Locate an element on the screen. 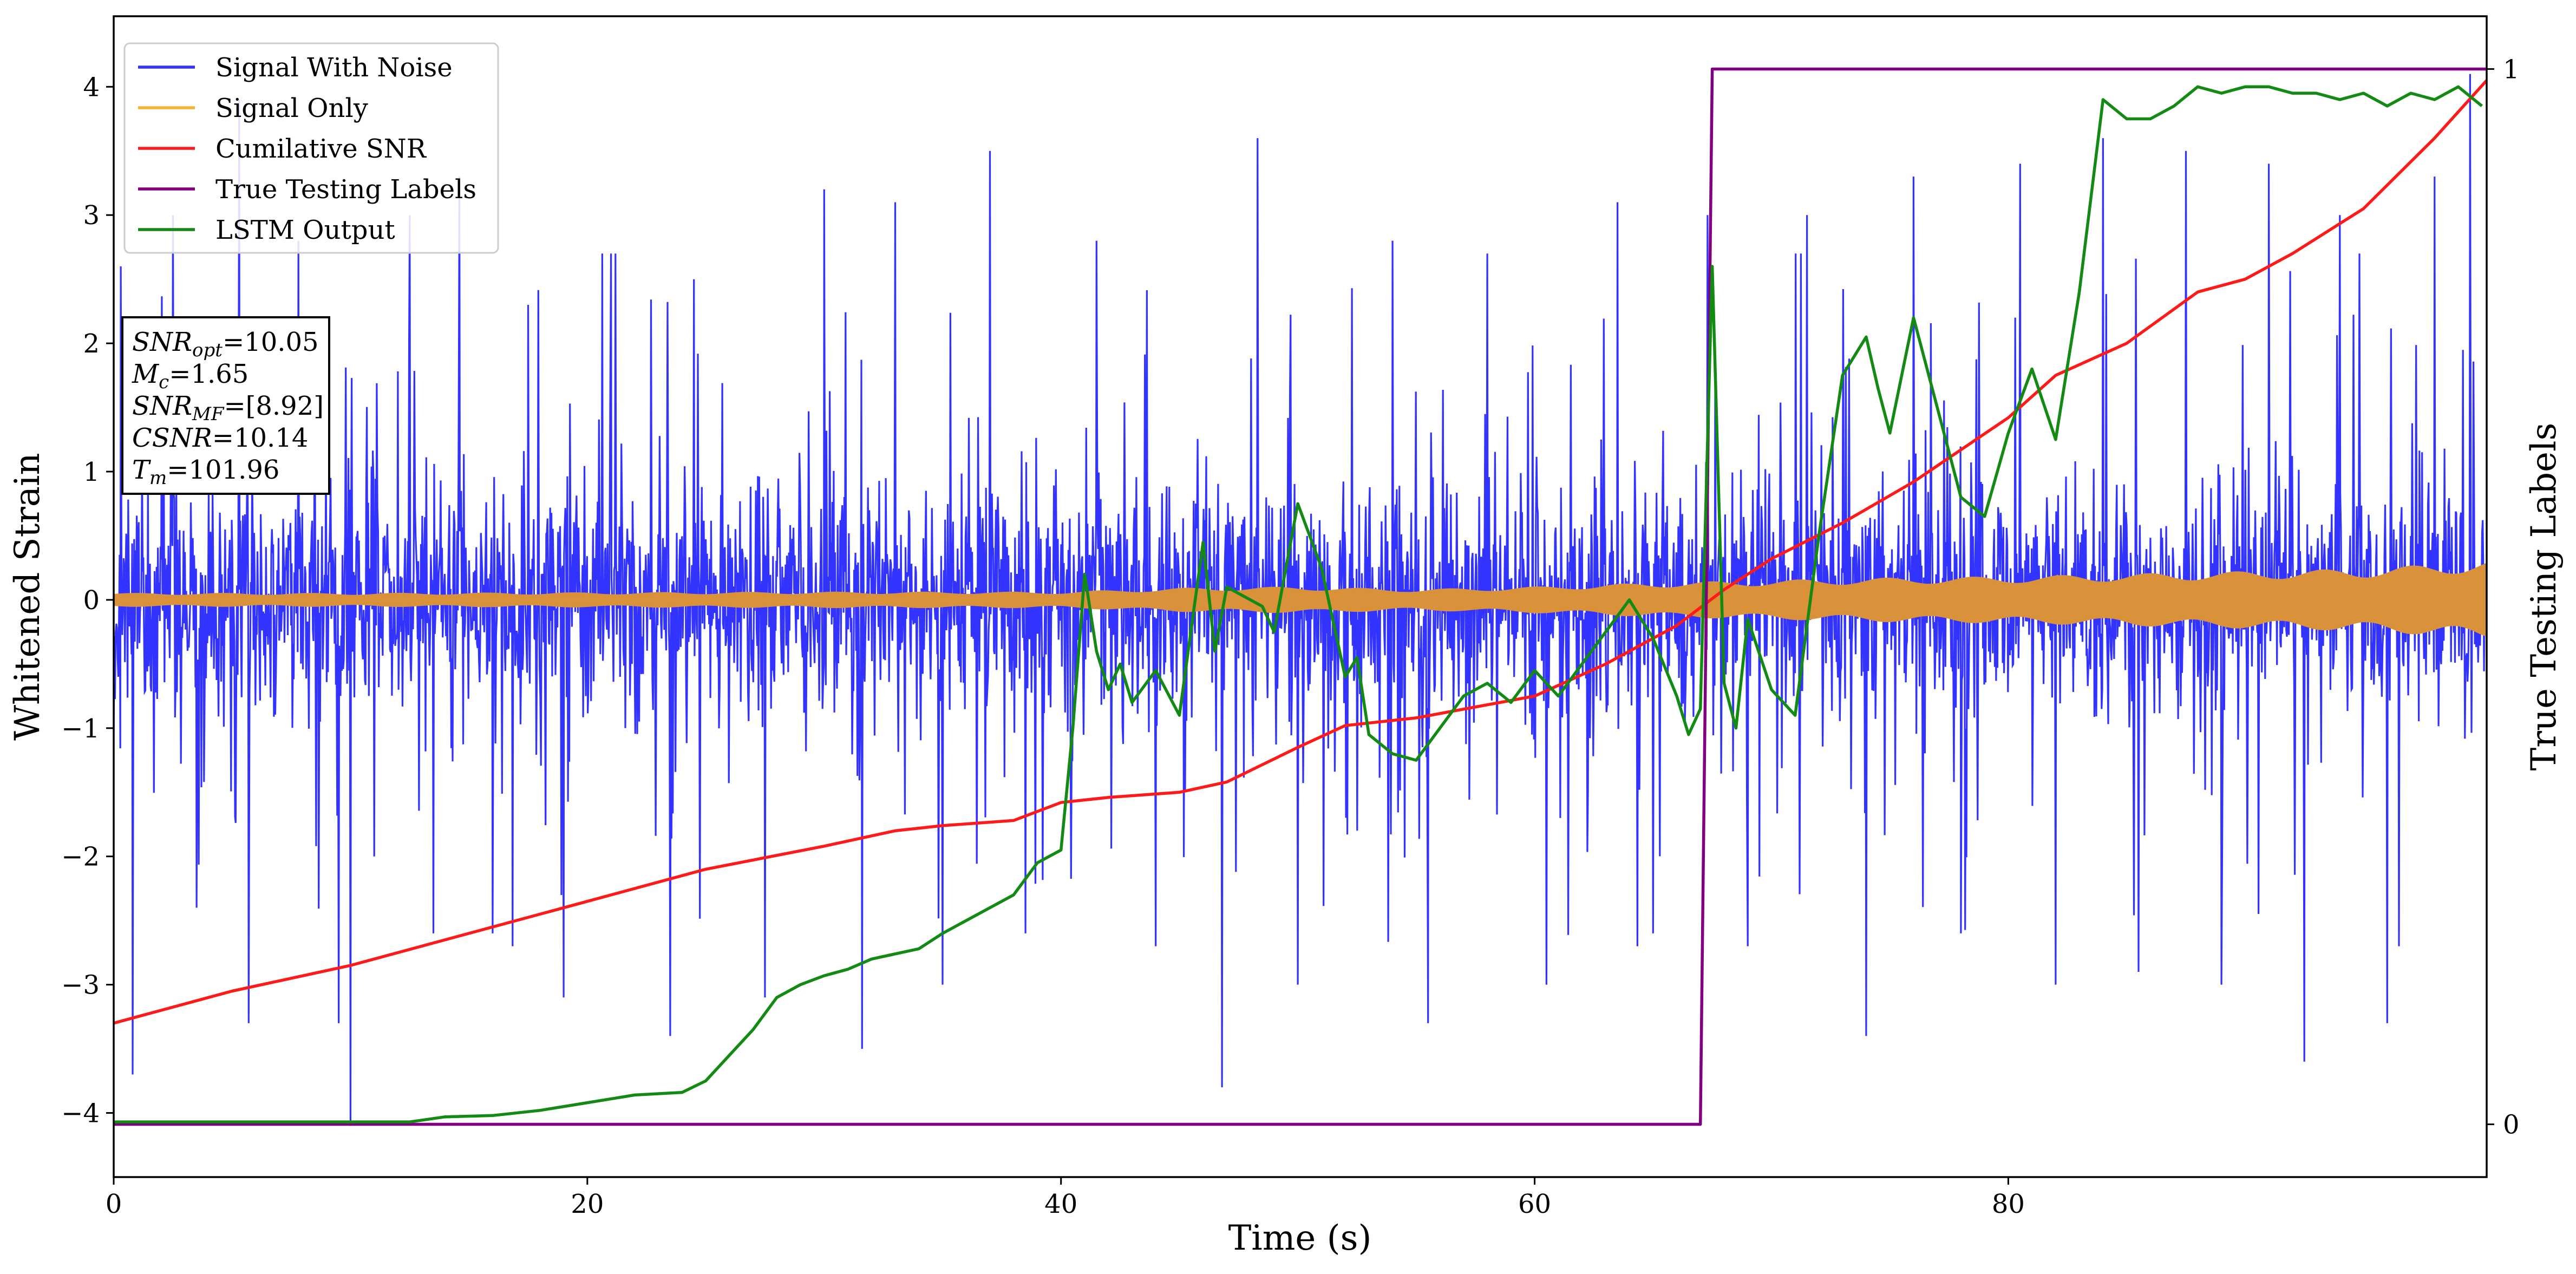  annotation-line: SNRMF=[8.92] is located at coordinates (228, 408).